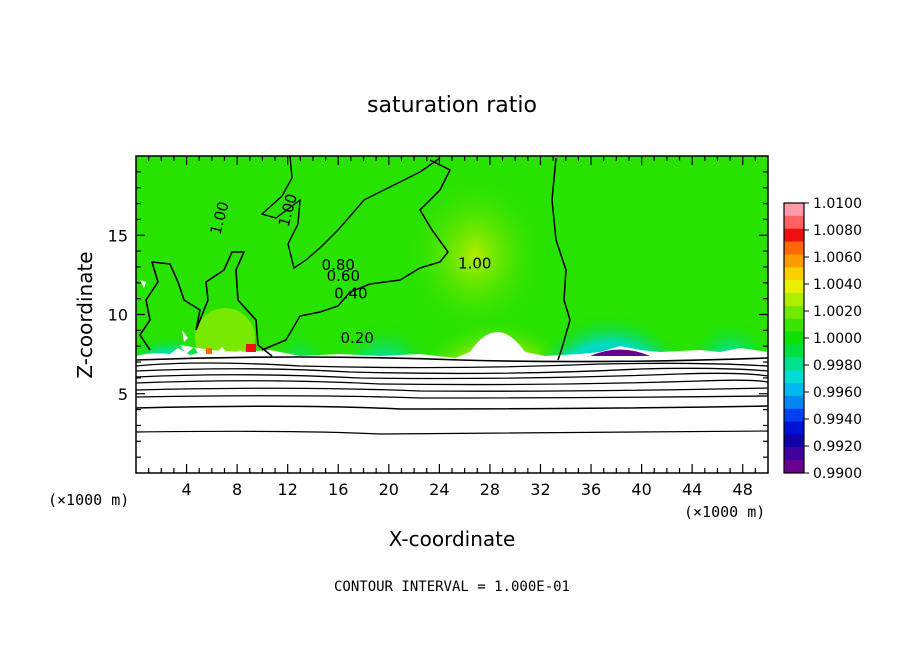 Image resolution: width=904 pixels, height=654 pixels. What do you see at coordinates (237, 489) in the screenshot?
I see `x-tick-label: 8` at bounding box center [237, 489].